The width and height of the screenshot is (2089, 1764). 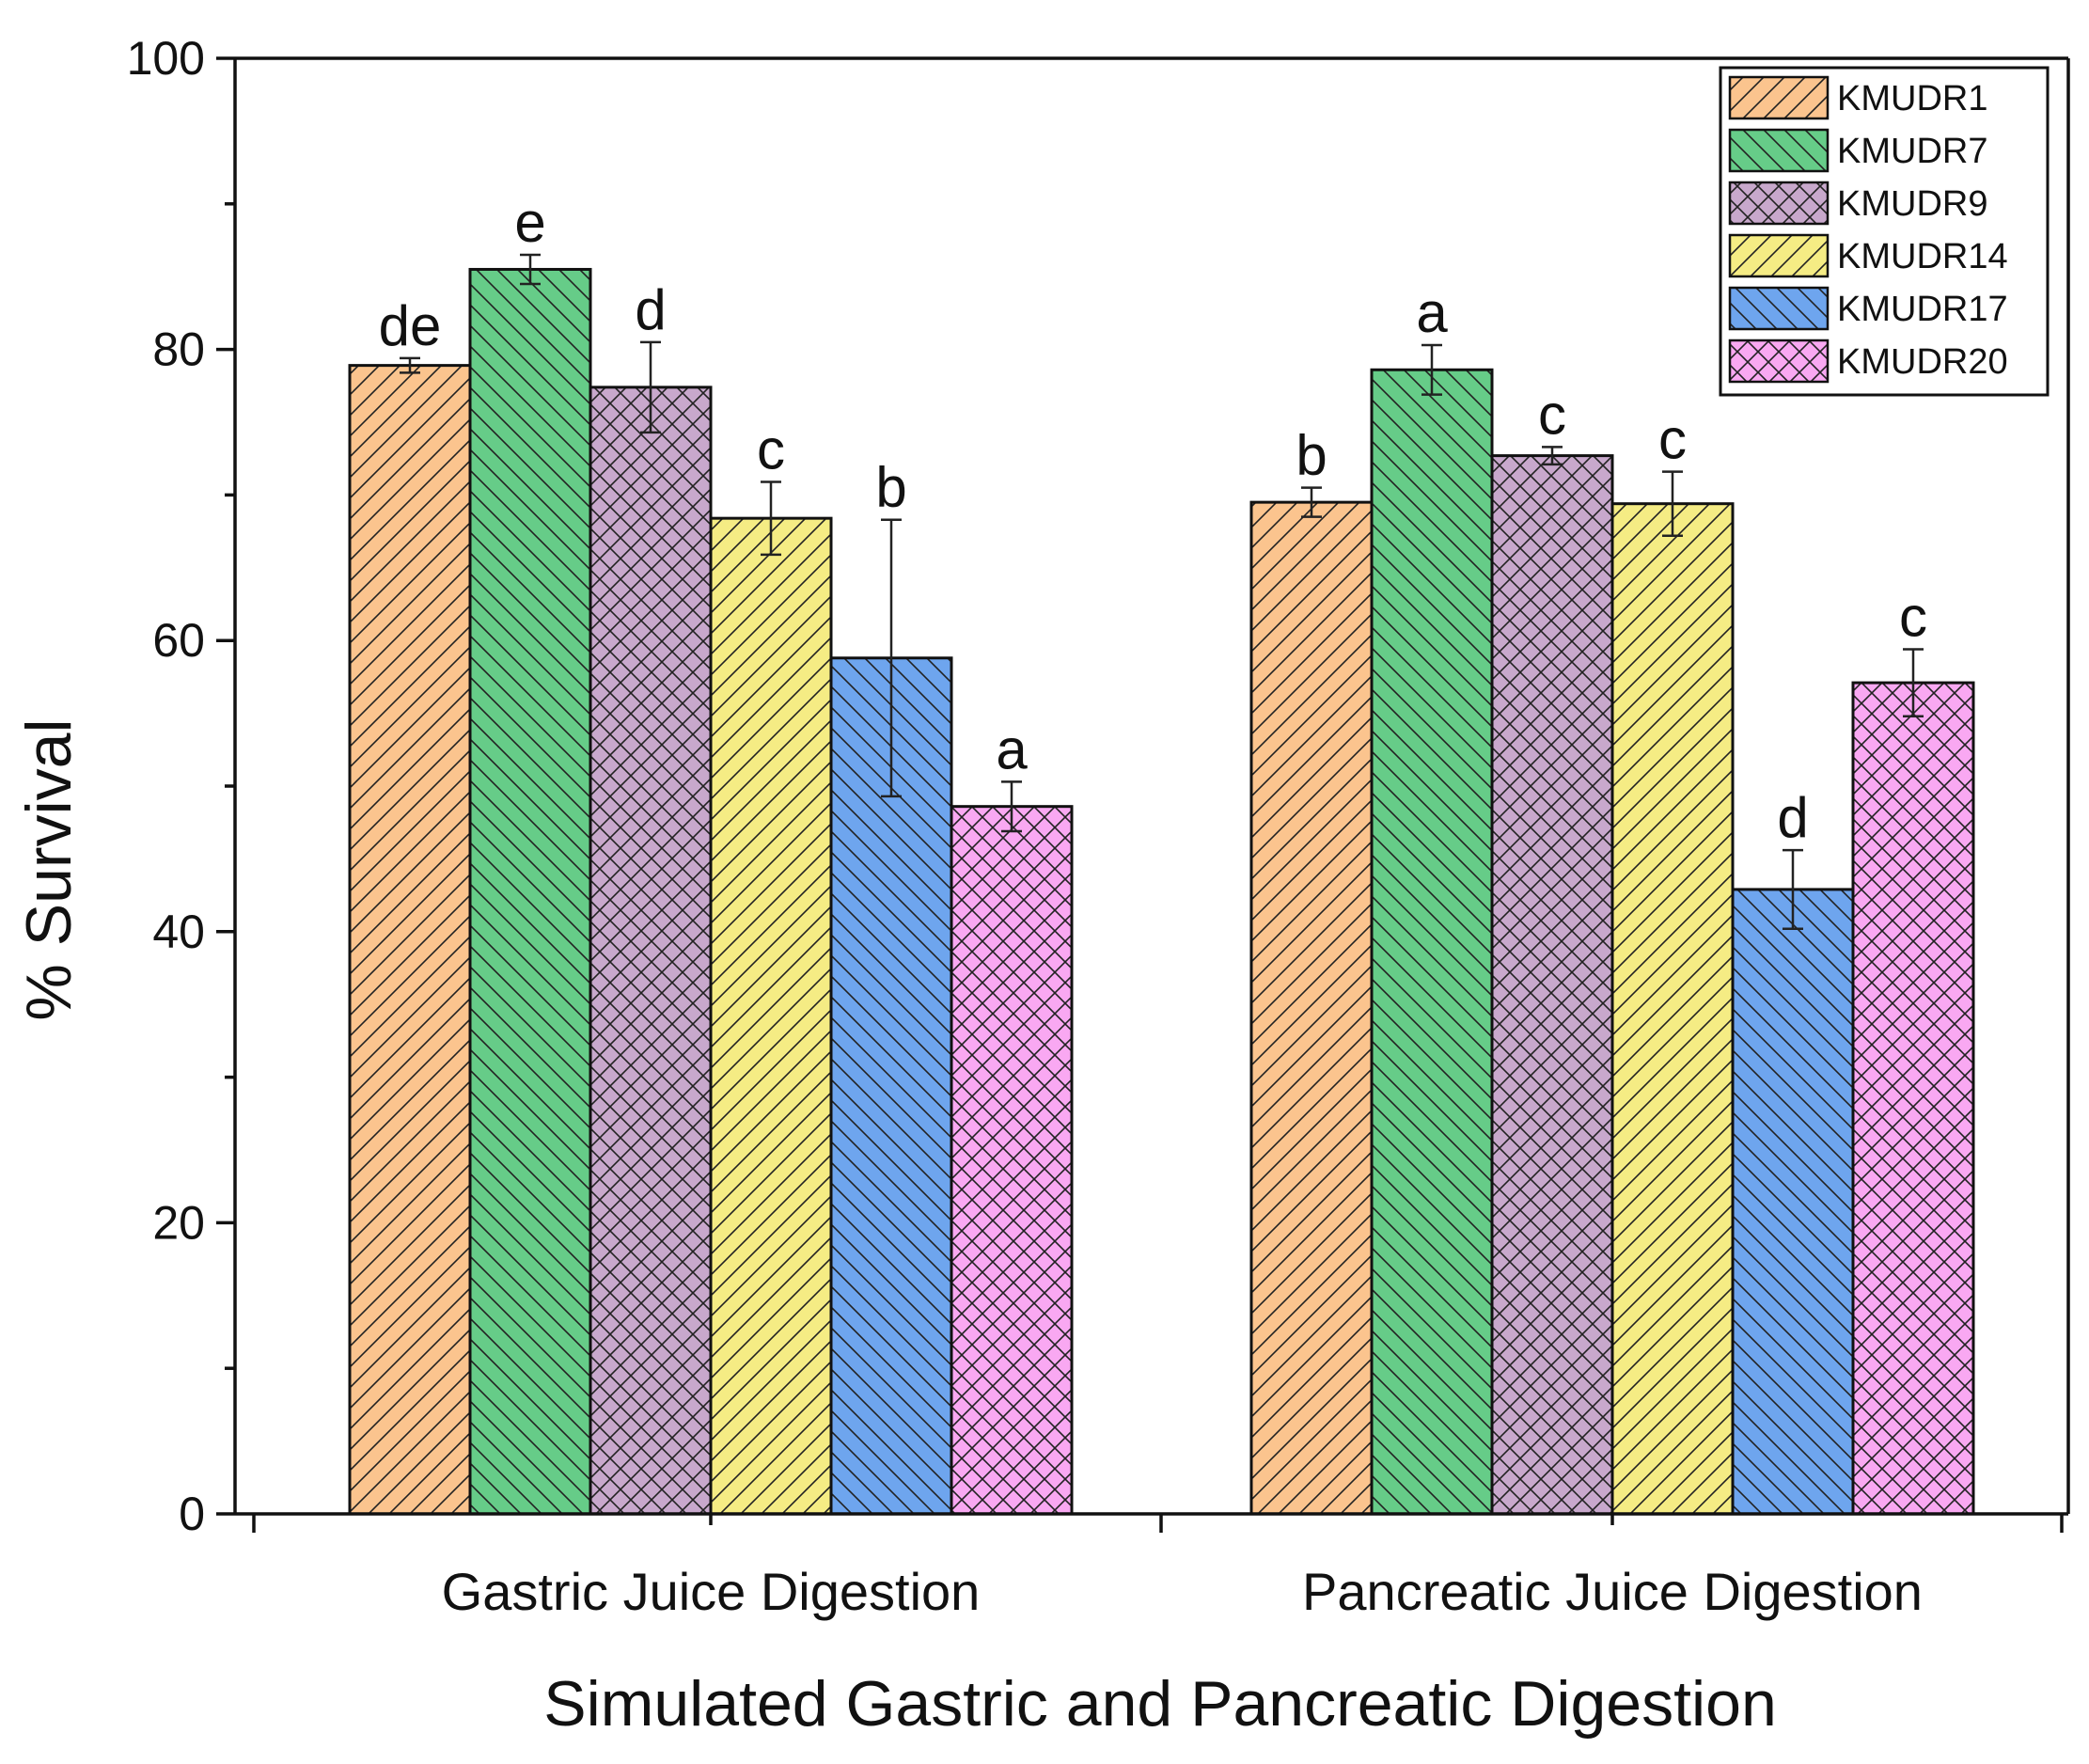 What do you see at coordinates (1912, 151) in the screenshot?
I see `legend-label-kmudr7: KMUDR7` at bounding box center [1912, 151].